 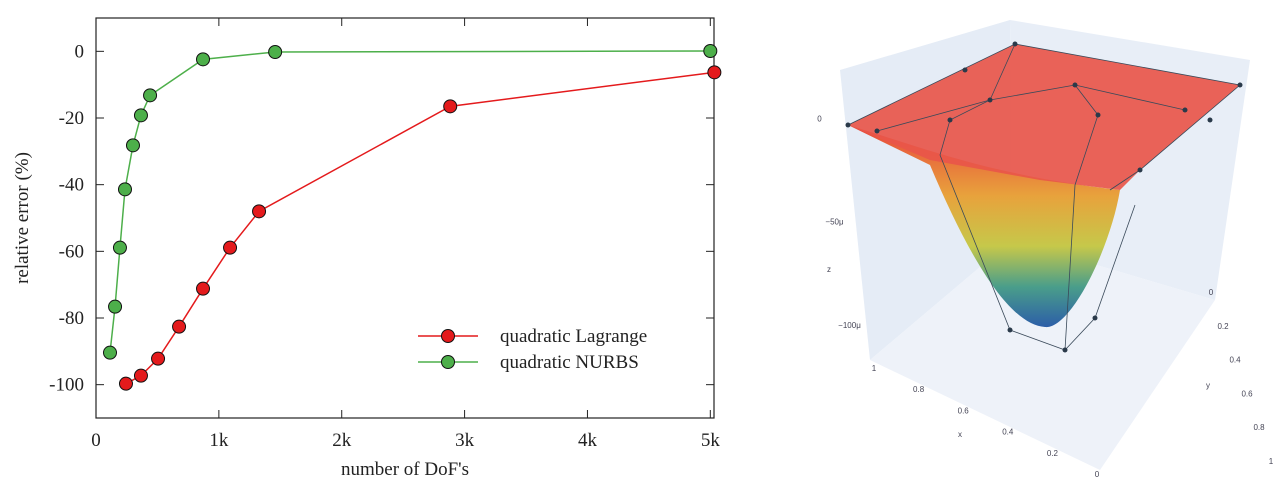 I want to click on x-tick-label: 1k, so click(x=219, y=440).